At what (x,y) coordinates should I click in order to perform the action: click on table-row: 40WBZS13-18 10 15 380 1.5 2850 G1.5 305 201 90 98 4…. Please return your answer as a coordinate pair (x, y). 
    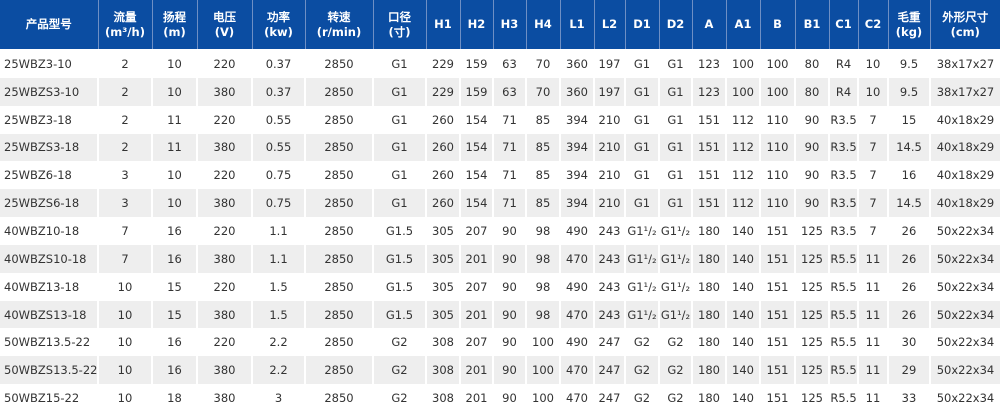
    Looking at the image, I should click on (500, 314).